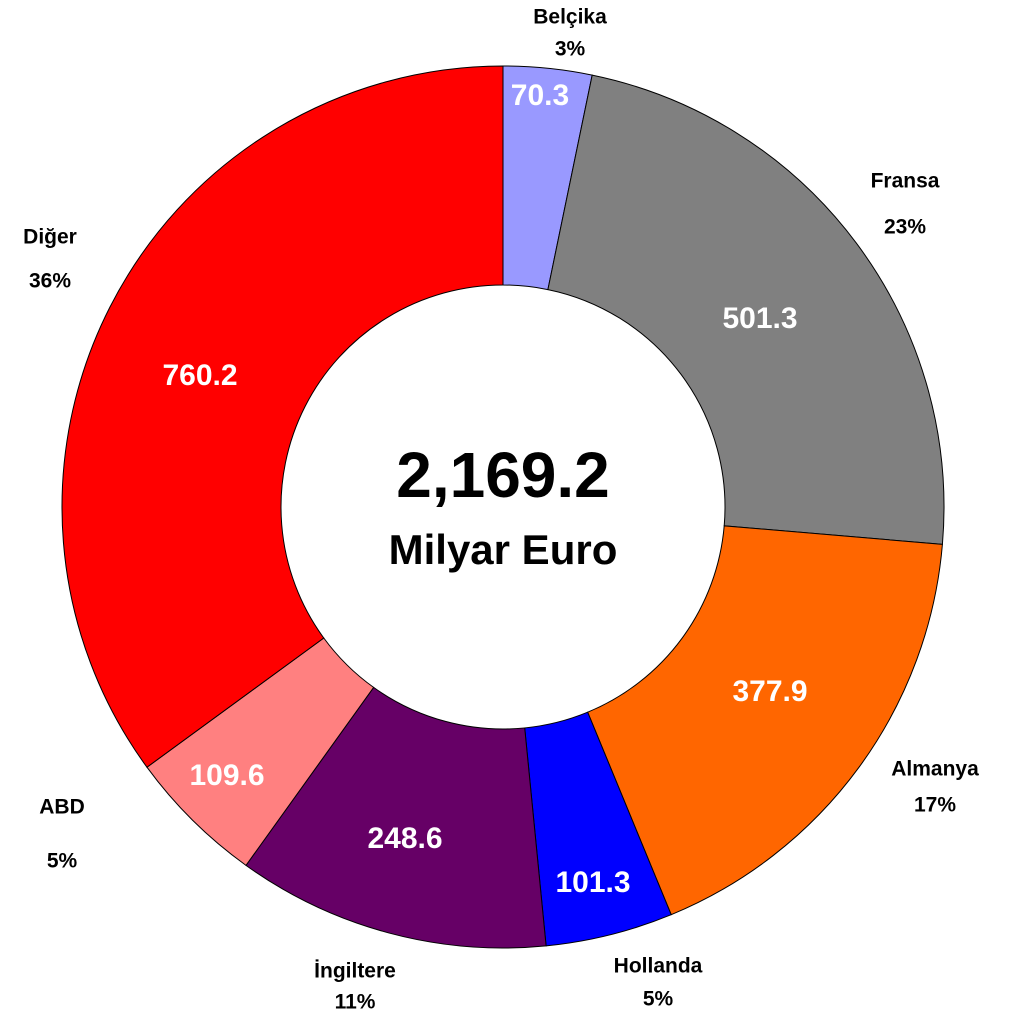  Describe the element at coordinates (503, 549) in the screenshot. I see `center-subtitle: Milyar Euro` at that location.